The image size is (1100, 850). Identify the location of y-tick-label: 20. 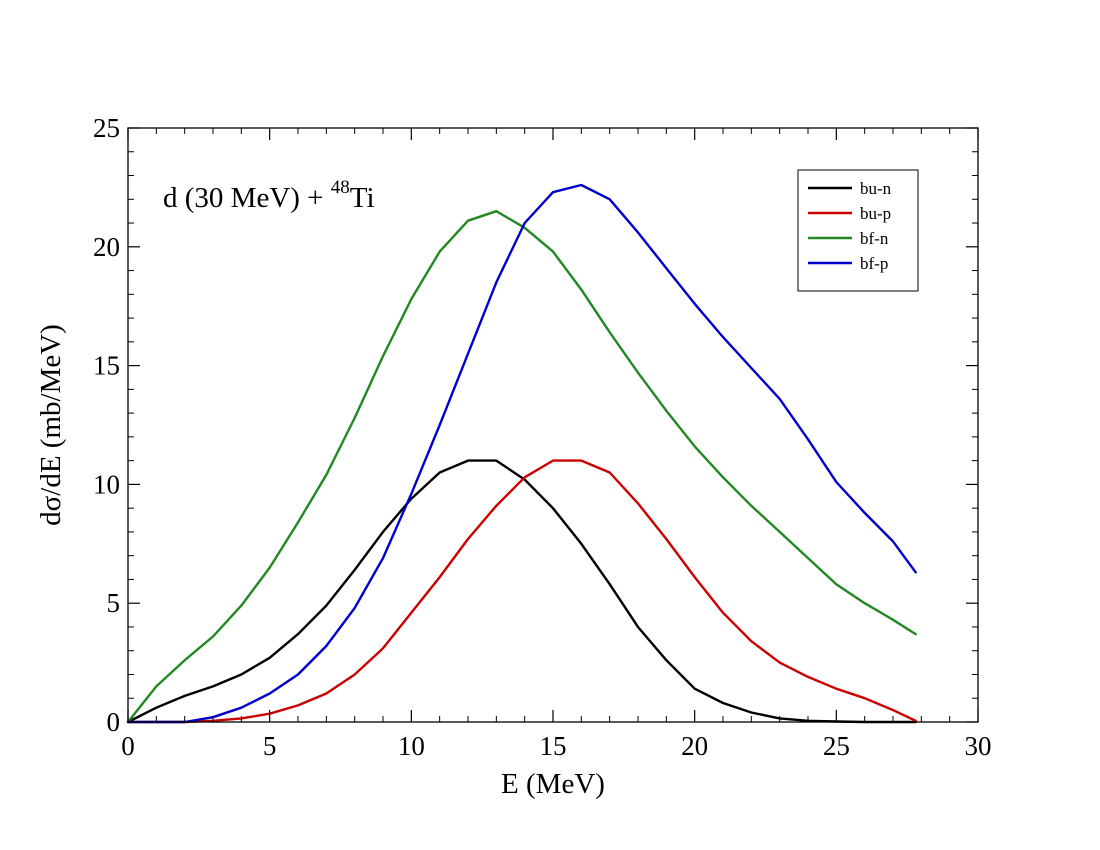
(106, 247).